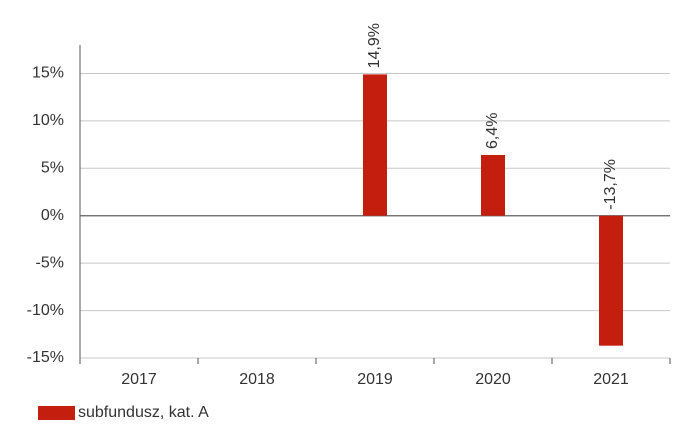 The width and height of the screenshot is (675, 427). What do you see at coordinates (50, 262) in the screenshot?
I see `y-tick-label: -5%` at bounding box center [50, 262].